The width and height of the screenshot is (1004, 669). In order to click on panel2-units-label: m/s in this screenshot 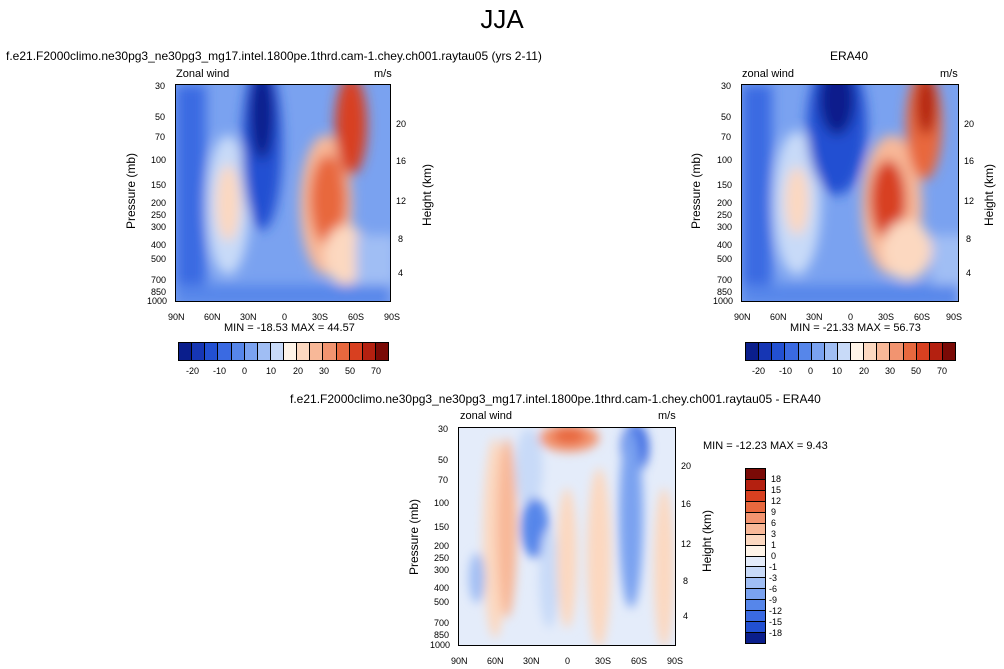, I will do `click(949, 74)`.